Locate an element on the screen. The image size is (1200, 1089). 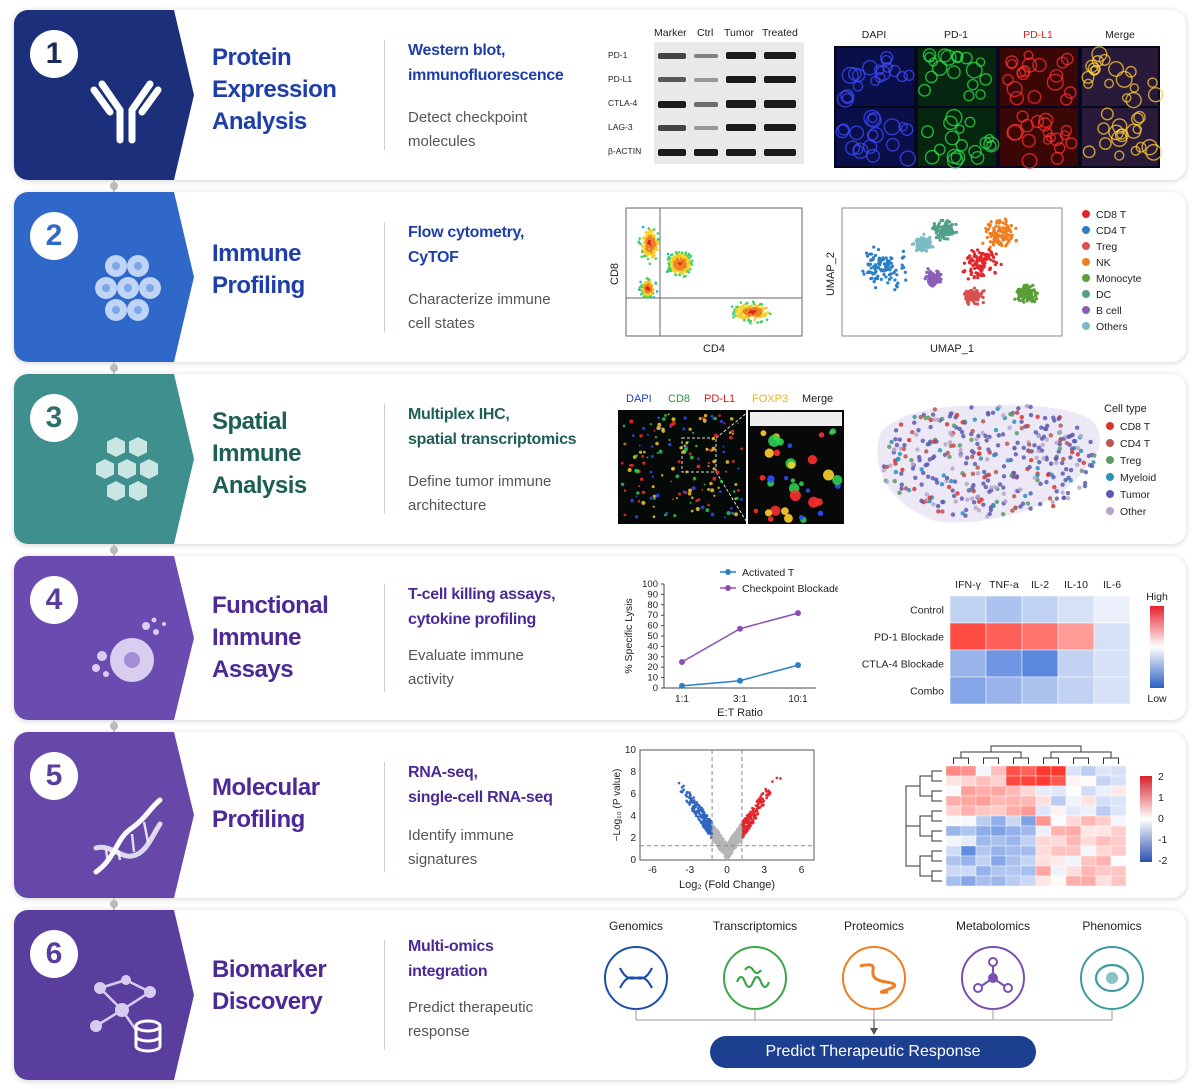
y-tick-label: 30 is located at coordinates (652, 657).